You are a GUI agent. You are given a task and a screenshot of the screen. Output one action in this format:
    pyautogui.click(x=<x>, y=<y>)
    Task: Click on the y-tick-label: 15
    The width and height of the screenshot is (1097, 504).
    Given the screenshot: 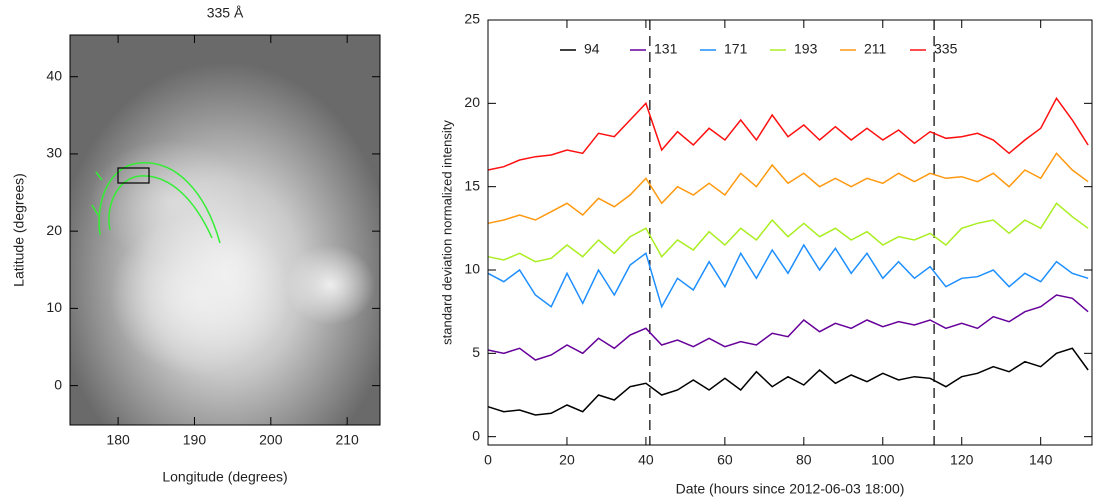 What is the action you would take?
    pyautogui.click(x=472, y=185)
    